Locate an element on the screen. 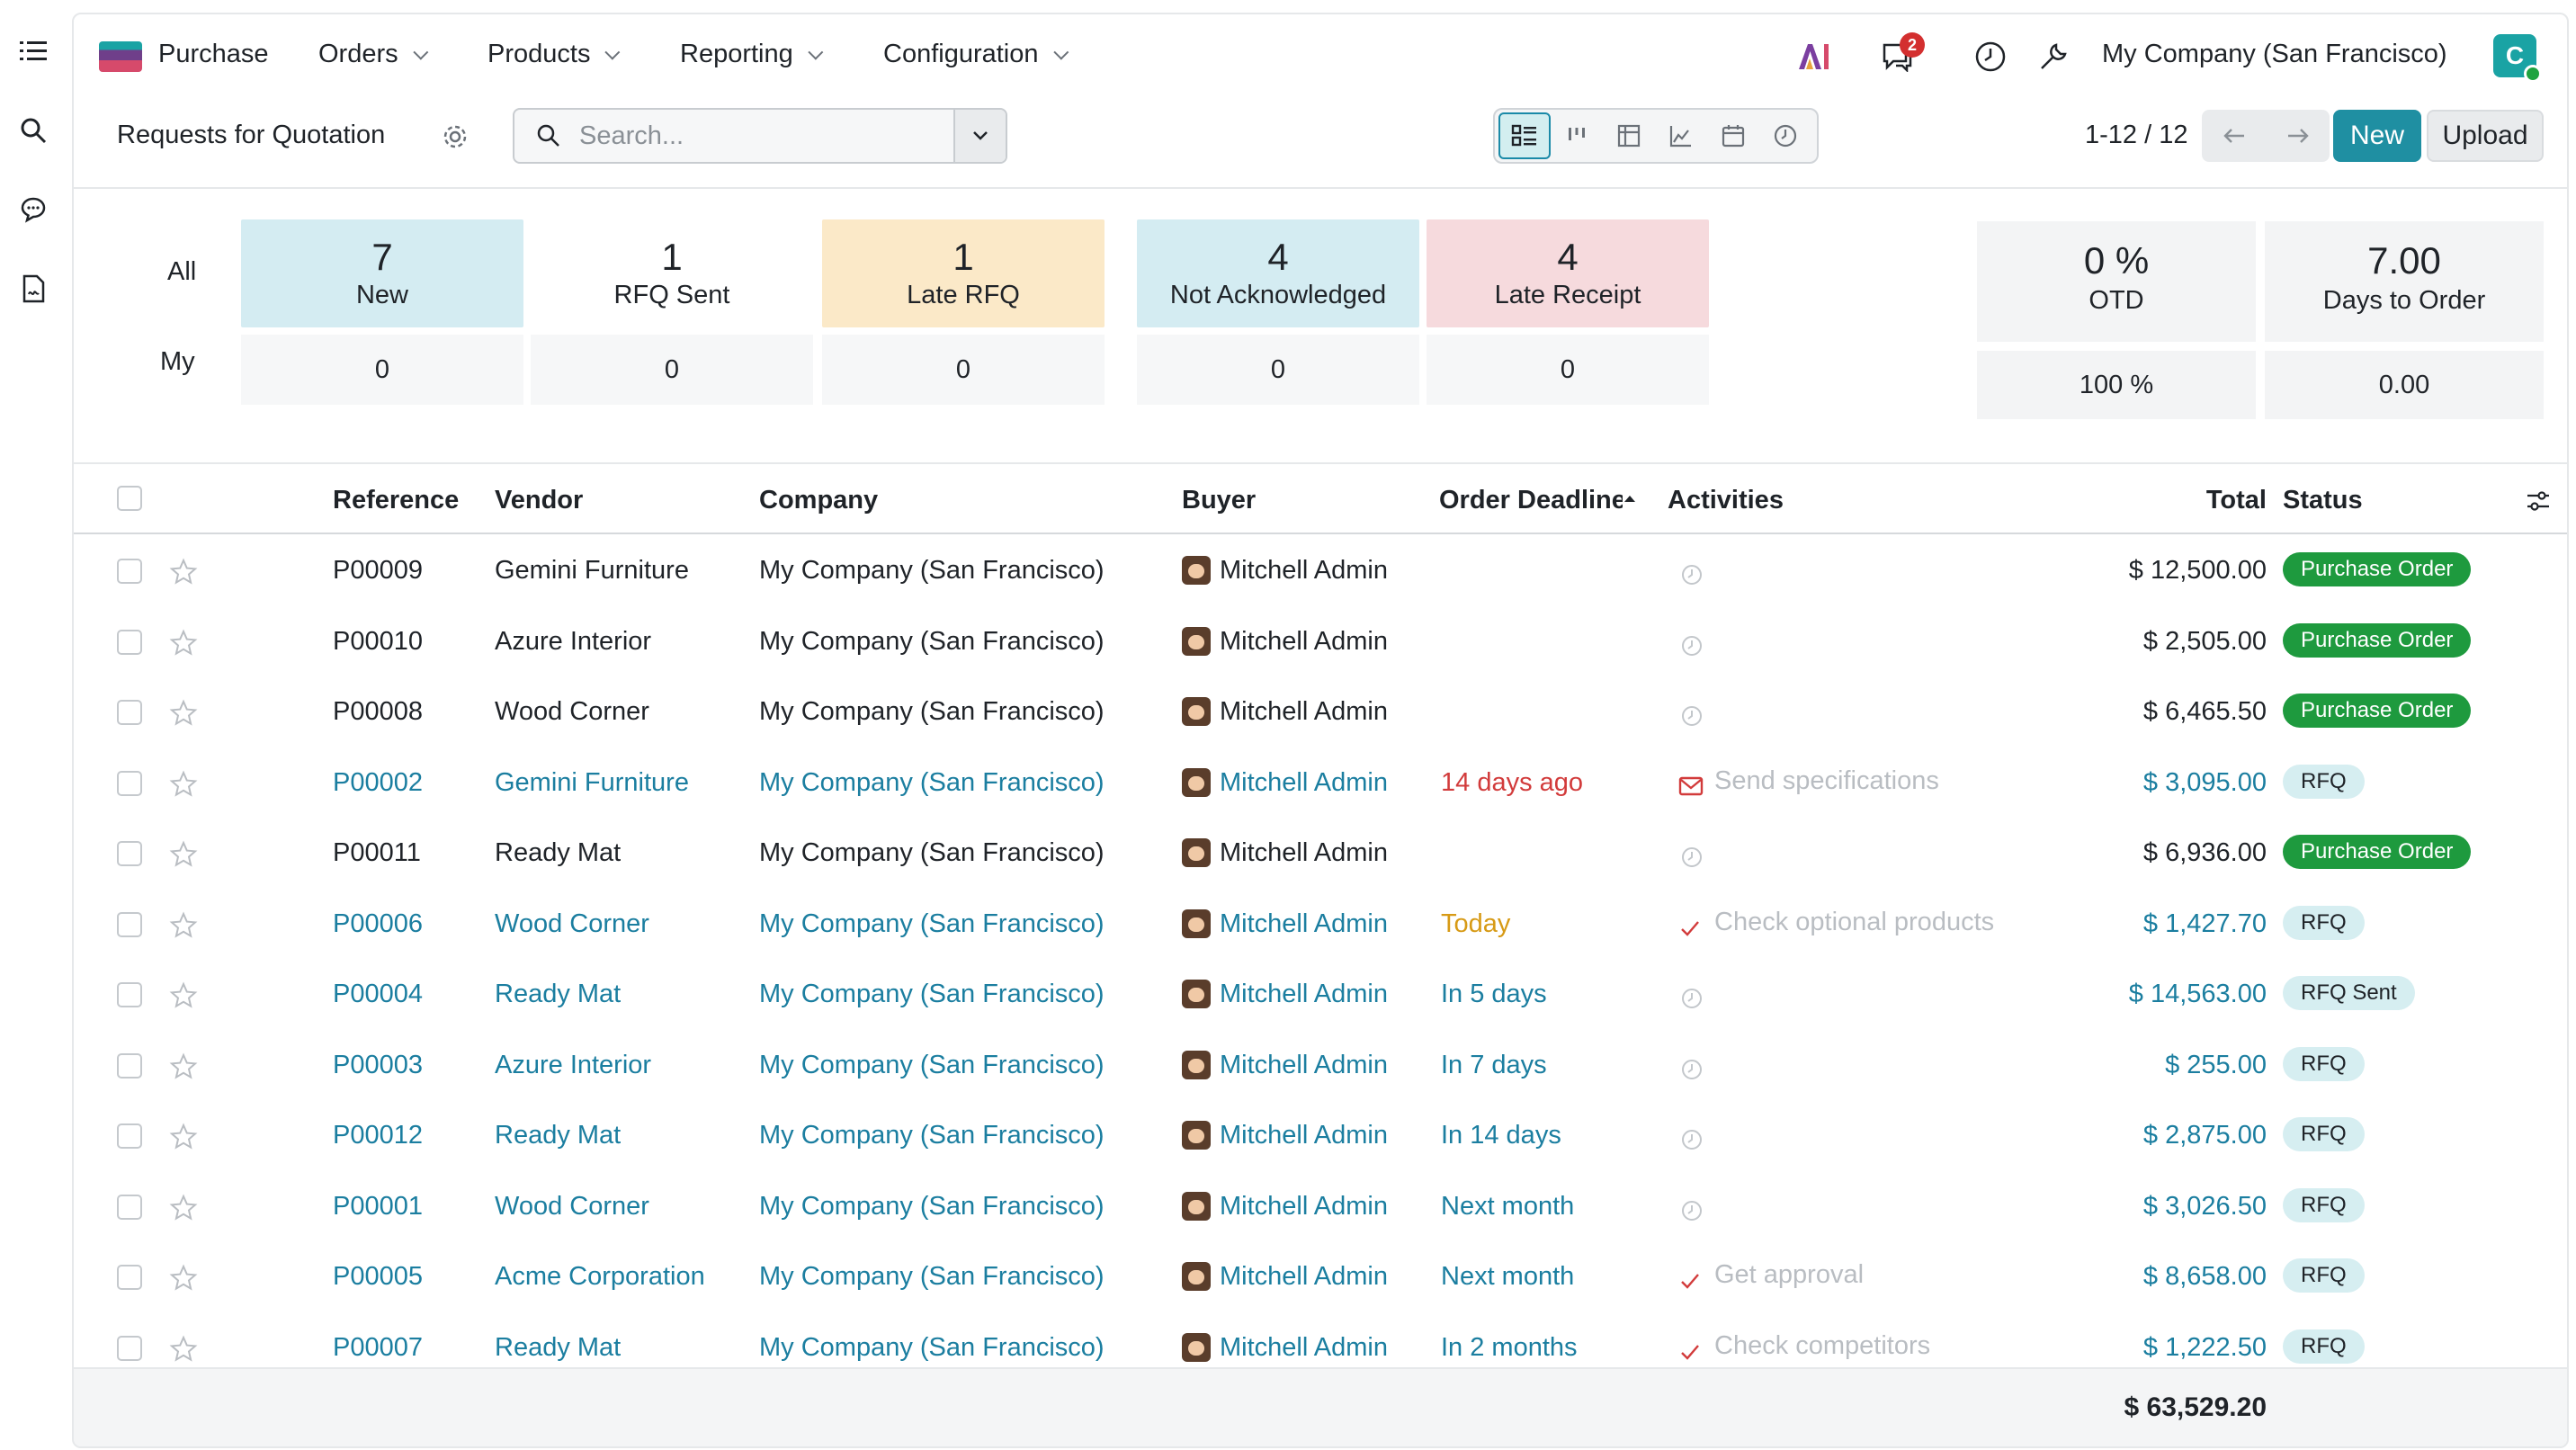 The image size is (2576, 1450). company-switcher: My Company (San Francisco) is located at coordinates (2274, 54).